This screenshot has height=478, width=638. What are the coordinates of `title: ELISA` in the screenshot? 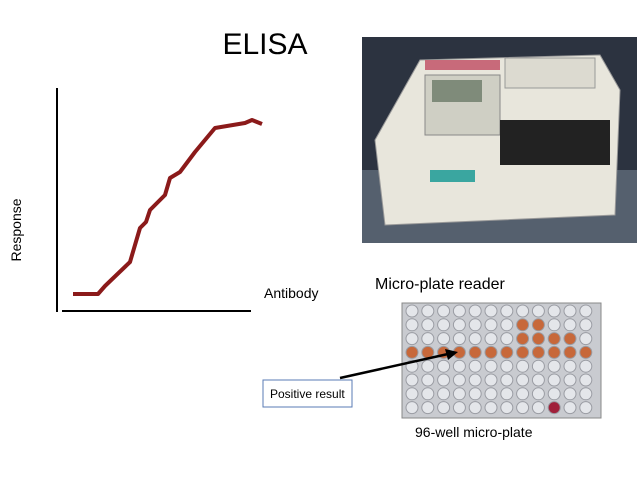 It's located at (264, 44).